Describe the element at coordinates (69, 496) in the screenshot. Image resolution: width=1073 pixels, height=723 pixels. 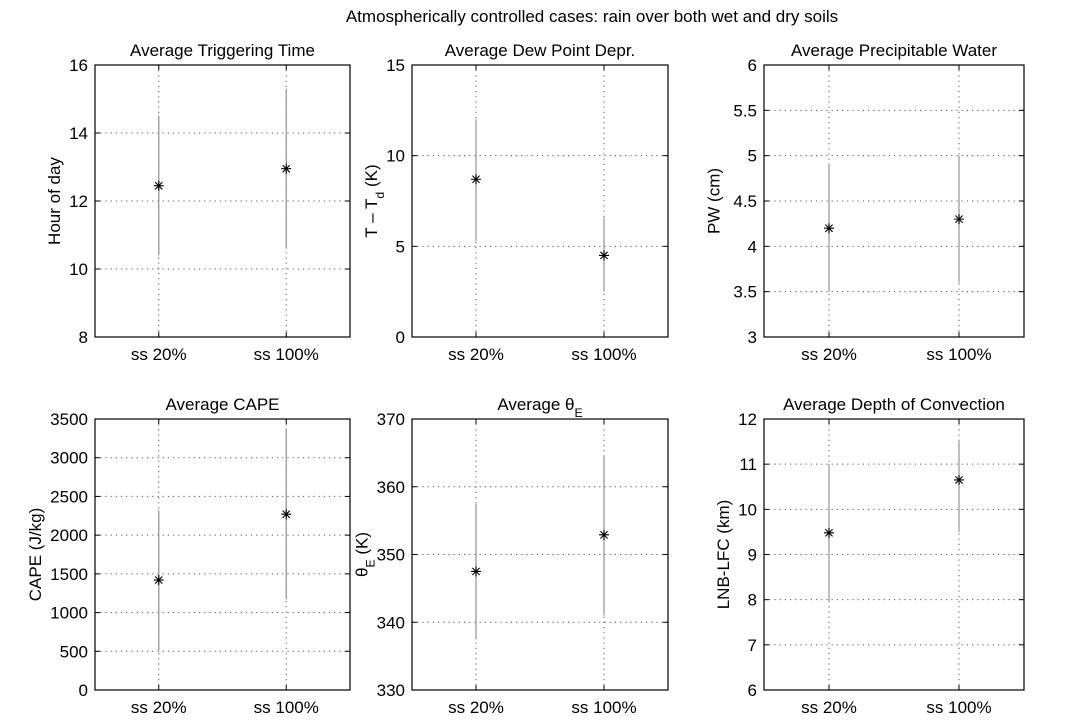
I see `y-tick-label: 2500` at that location.